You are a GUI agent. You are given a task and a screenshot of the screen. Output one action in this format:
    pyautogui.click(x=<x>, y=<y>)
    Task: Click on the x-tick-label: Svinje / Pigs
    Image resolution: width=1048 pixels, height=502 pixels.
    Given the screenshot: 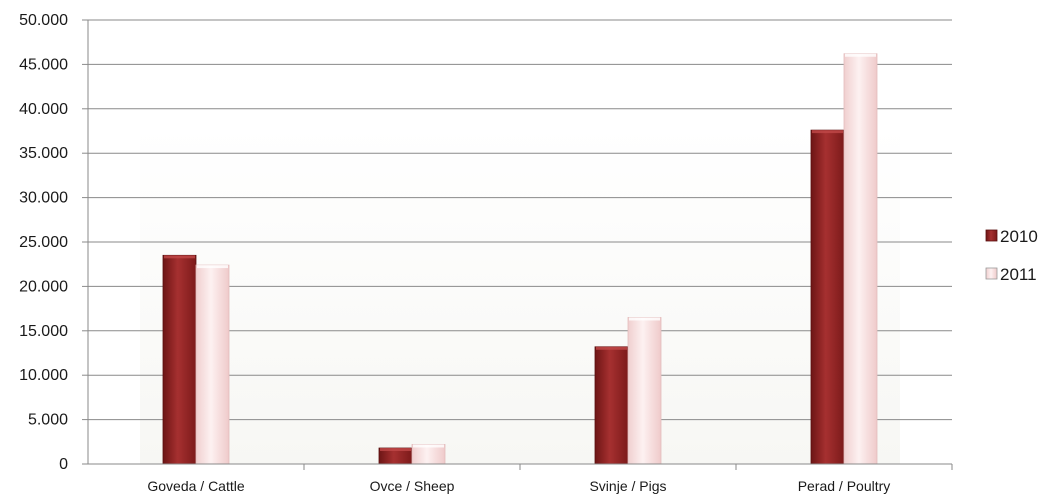 What is the action you would take?
    pyautogui.click(x=627, y=486)
    